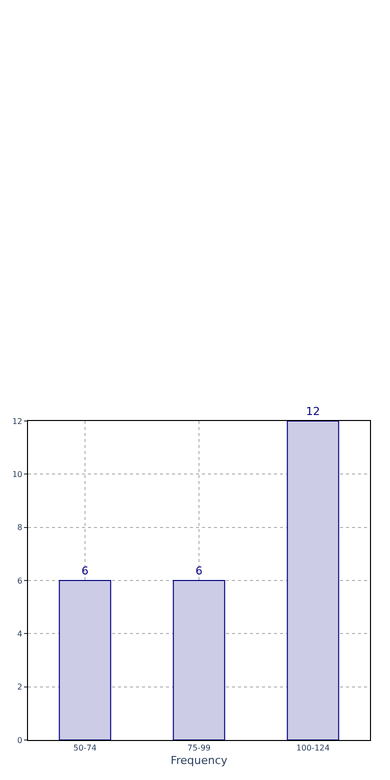  I want to click on y-tick-label: 0, so click(19, 740).